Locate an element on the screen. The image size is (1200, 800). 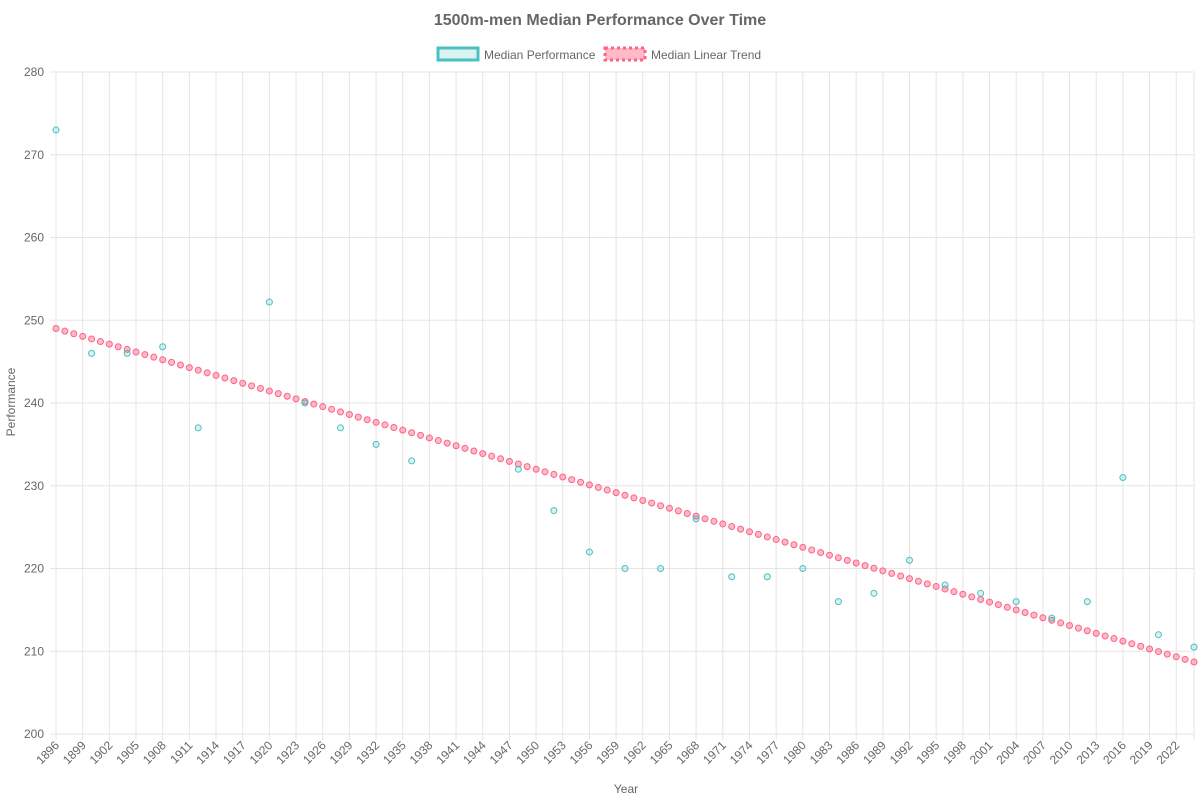
y-axis-ticks: 200 210 220 230 240 250 260 270 280 is located at coordinates (34, 403).